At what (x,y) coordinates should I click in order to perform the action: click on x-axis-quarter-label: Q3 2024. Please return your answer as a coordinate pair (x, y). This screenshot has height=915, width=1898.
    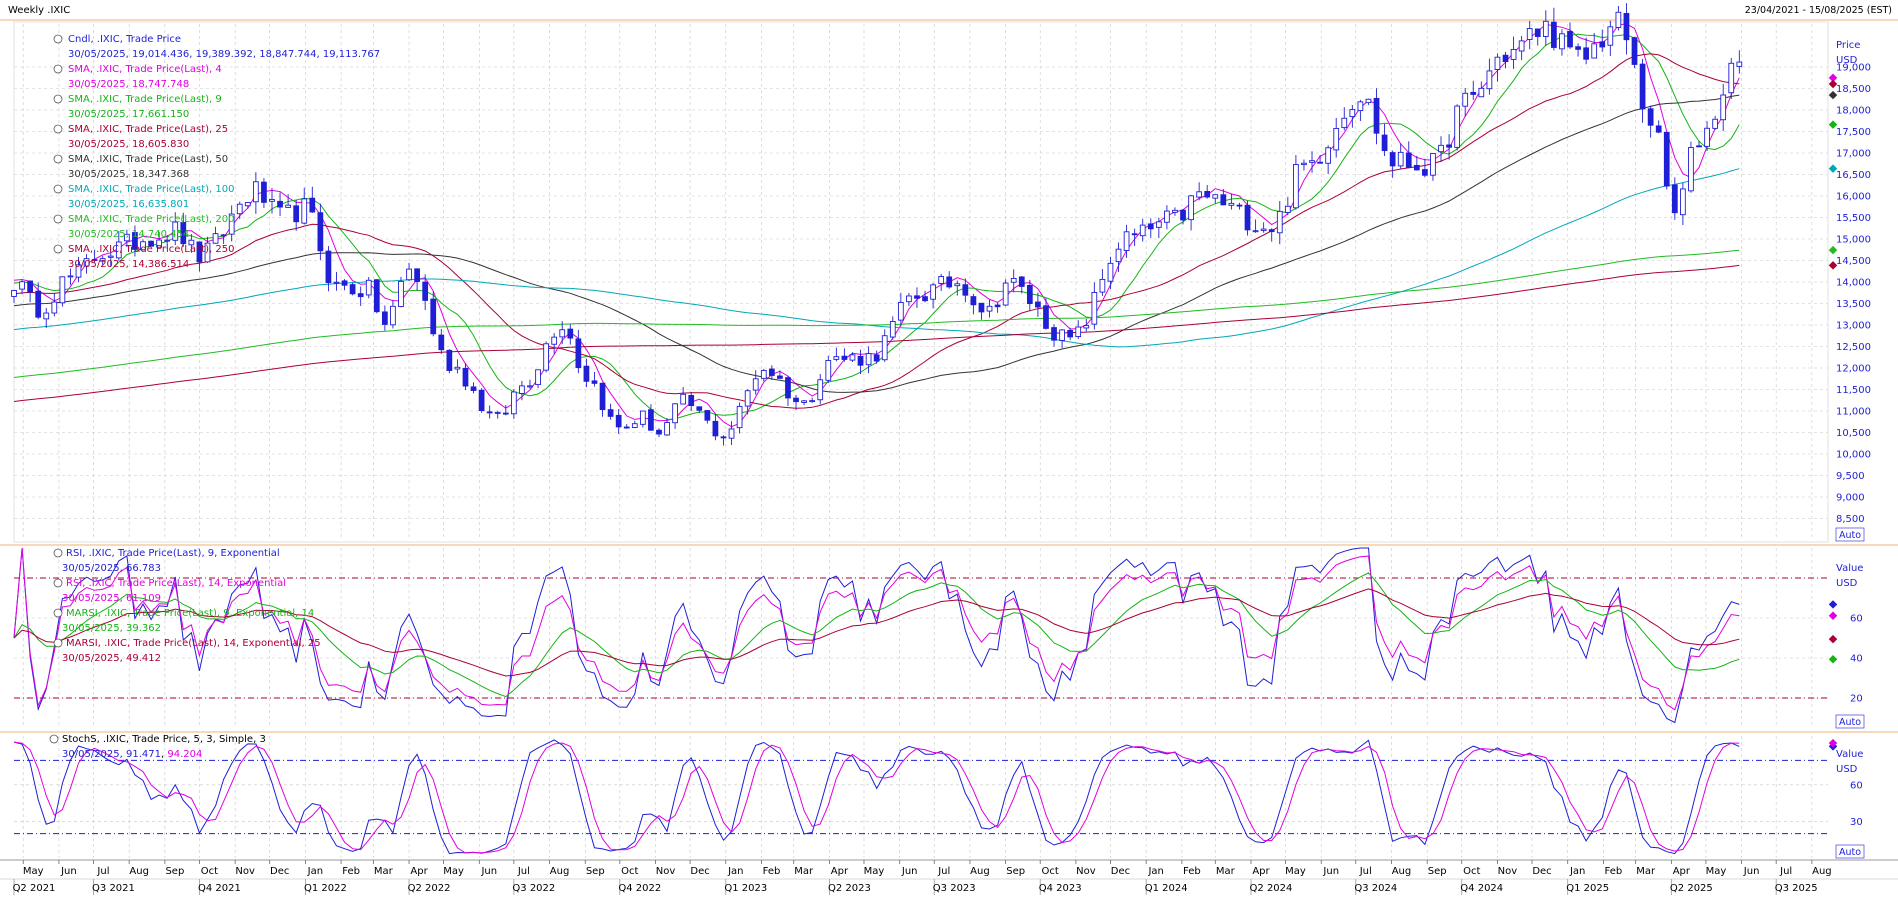
    Looking at the image, I should click on (1375, 888).